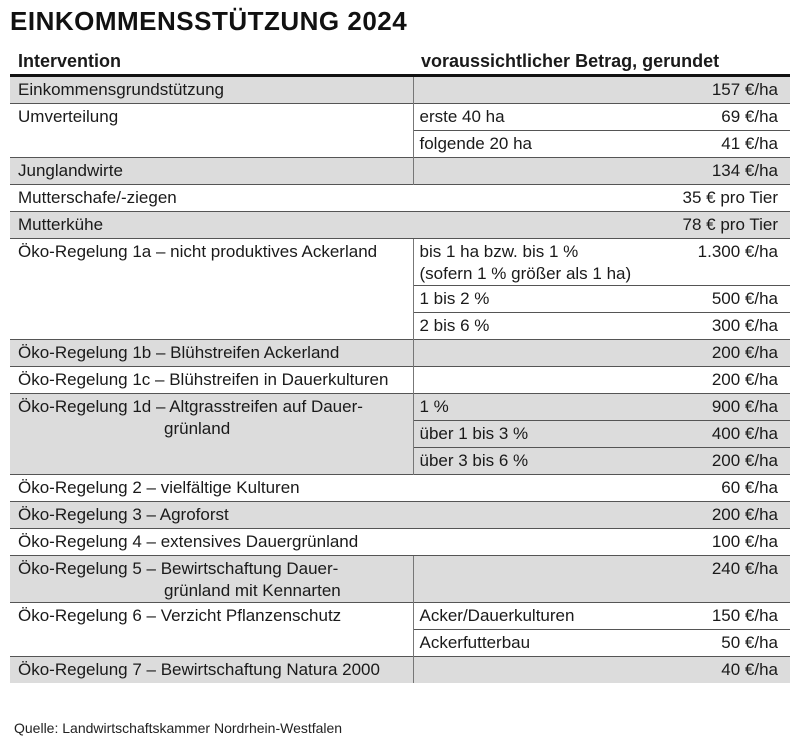  Describe the element at coordinates (716, 198) in the screenshot. I see `row-value: 35 € pro Tier` at that location.